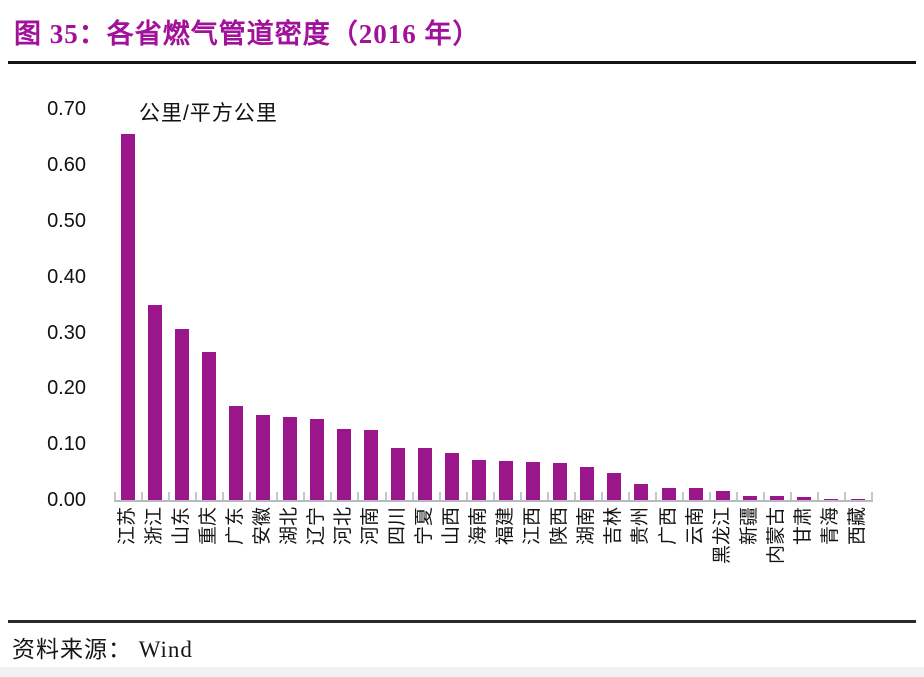  What do you see at coordinates (425, 474) in the screenshot?
I see `bar-宁夏` at bounding box center [425, 474].